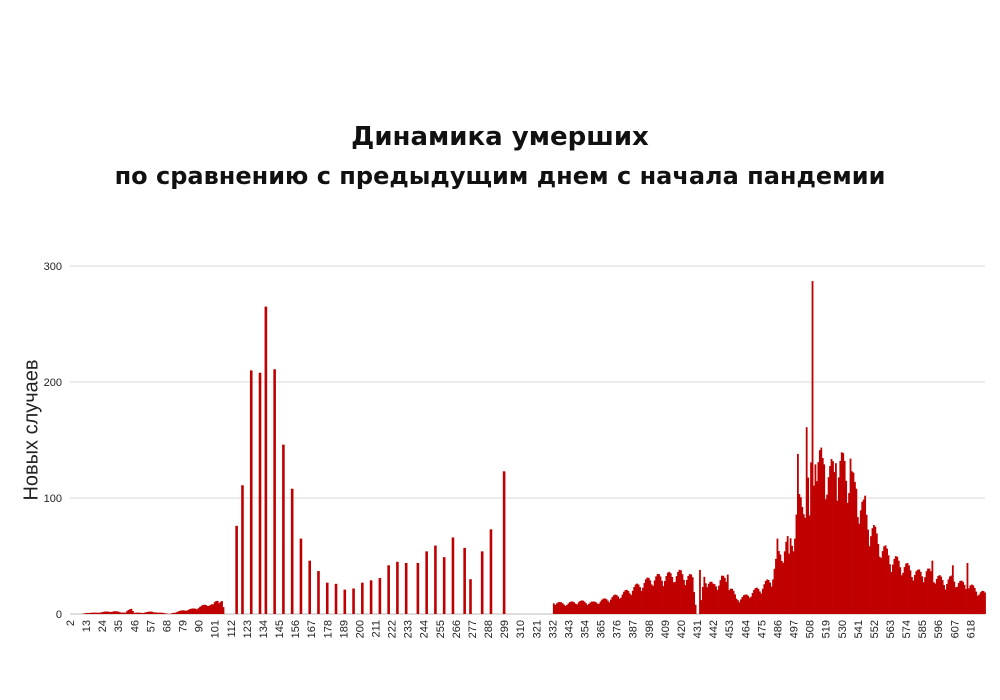  What do you see at coordinates (553, 629) in the screenshot?
I see `x-tick-label: 332` at bounding box center [553, 629].